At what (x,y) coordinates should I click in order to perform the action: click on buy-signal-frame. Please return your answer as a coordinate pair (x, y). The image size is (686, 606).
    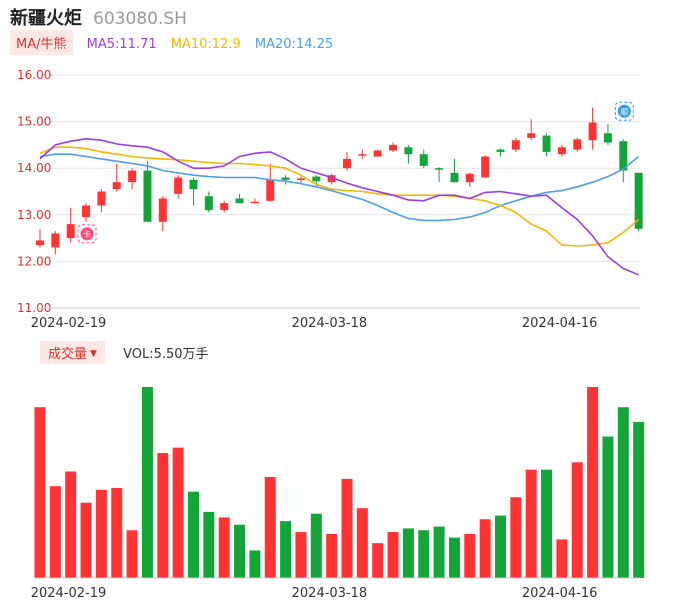
    Looking at the image, I should click on (87, 234).